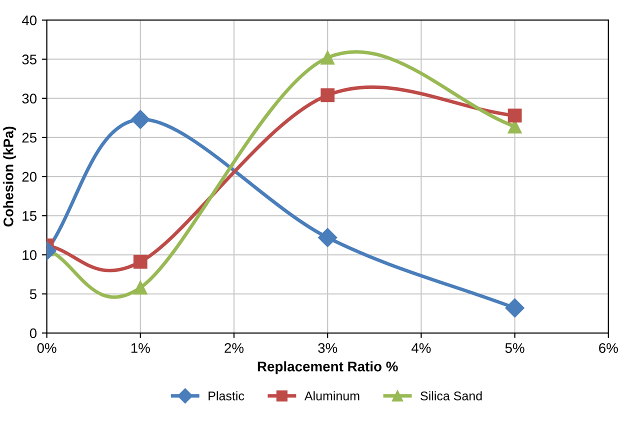 The width and height of the screenshot is (624, 447). What do you see at coordinates (140, 348) in the screenshot?
I see `x-tick-label: 1%` at bounding box center [140, 348].